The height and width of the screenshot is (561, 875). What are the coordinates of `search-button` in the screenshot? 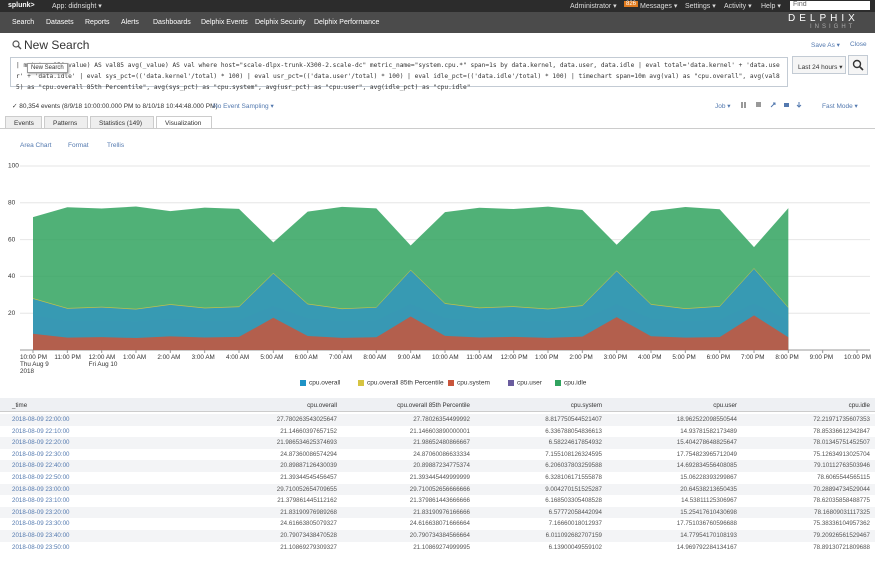 It's located at (858, 65).